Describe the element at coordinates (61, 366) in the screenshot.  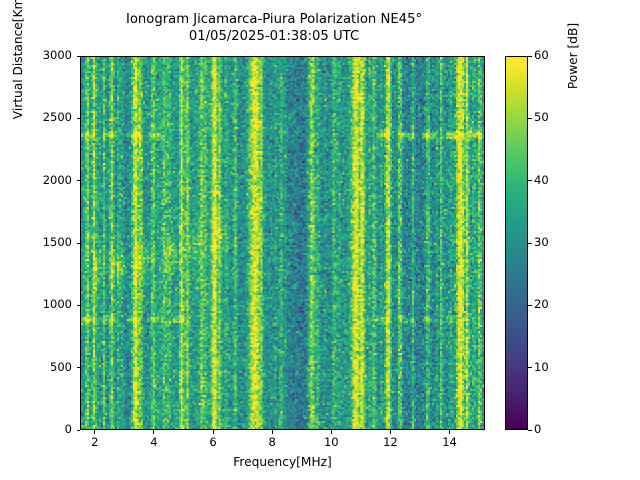
I see `y-tick-label: 500` at that location.